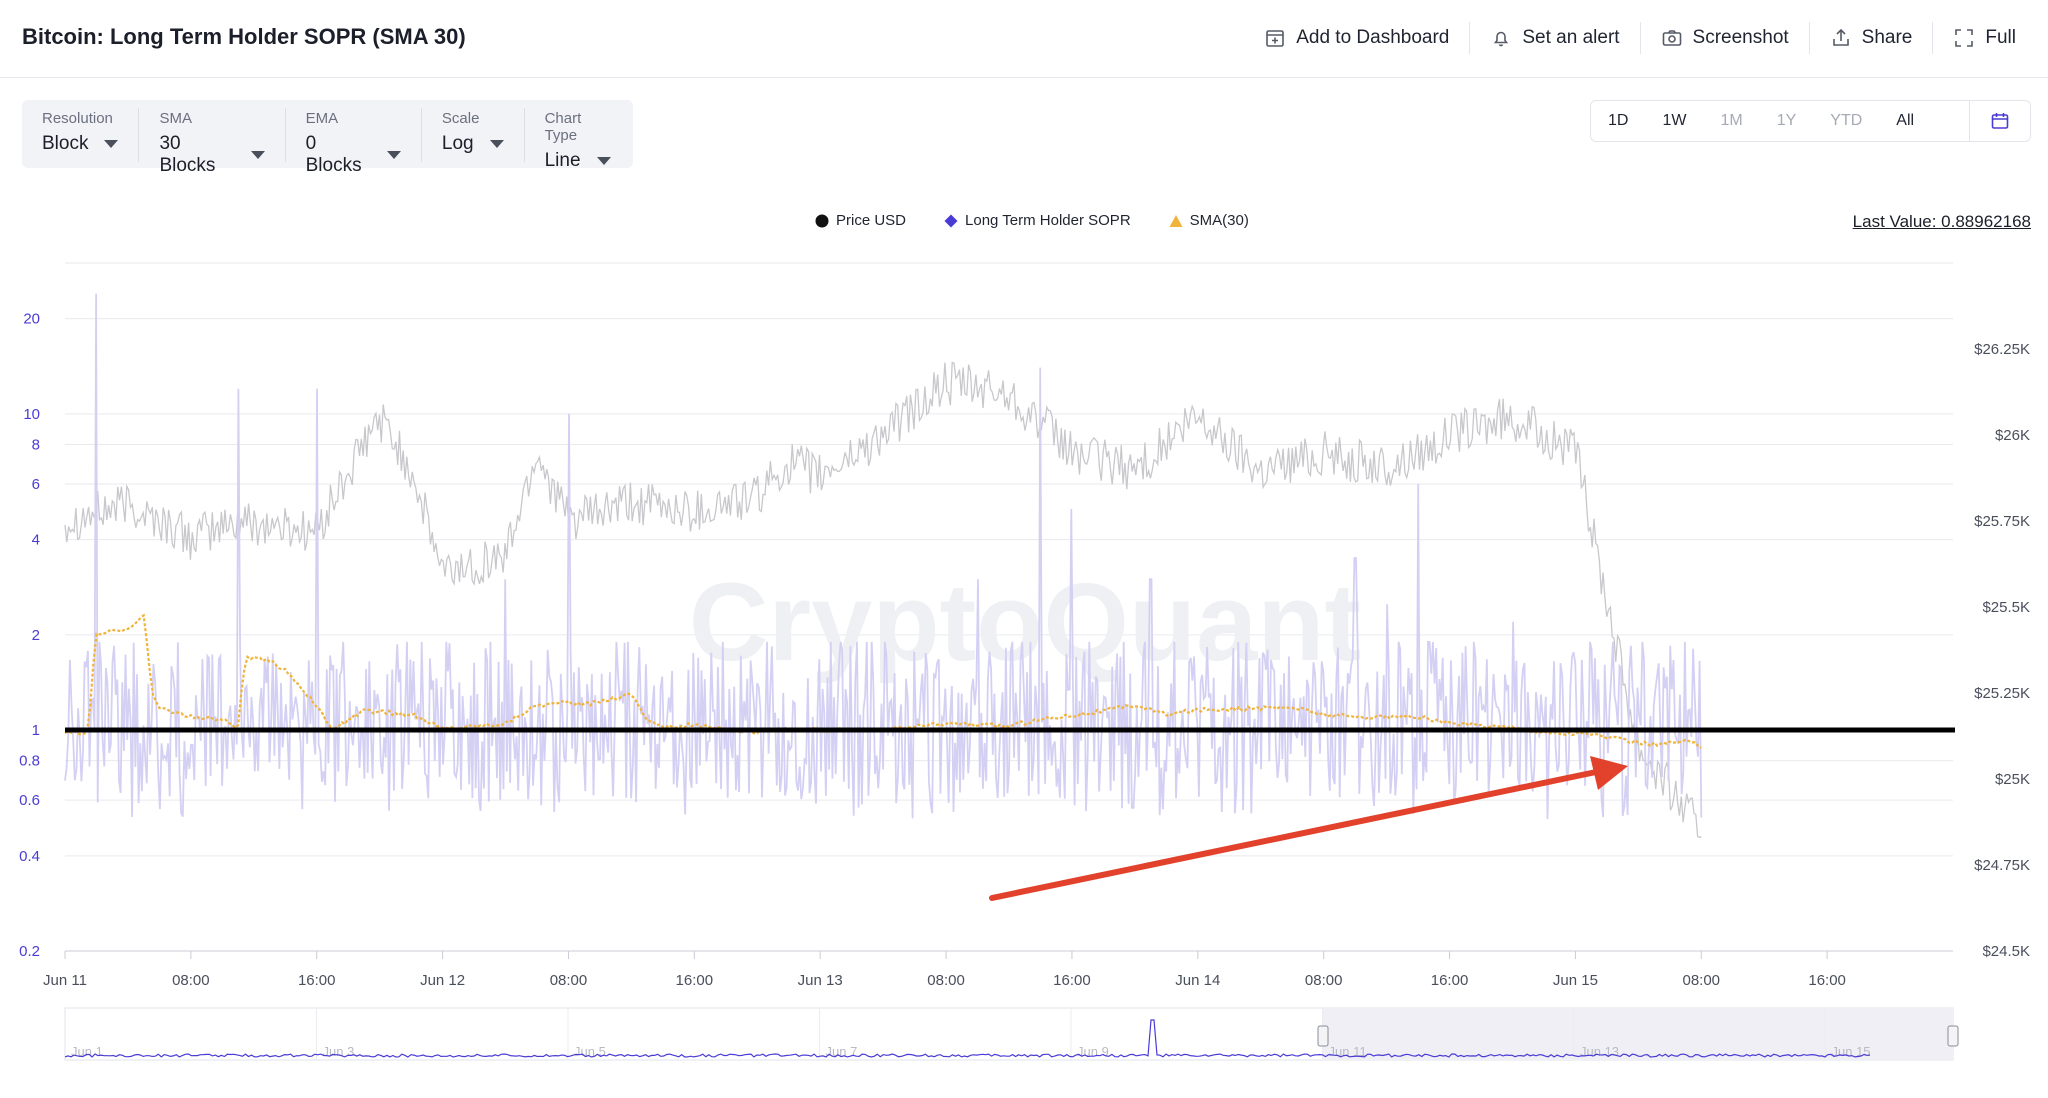 The width and height of the screenshot is (2048, 1098). Describe the element at coordinates (1197, 980) in the screenshot. I see `x-tick-label: Jun 14` at that location.